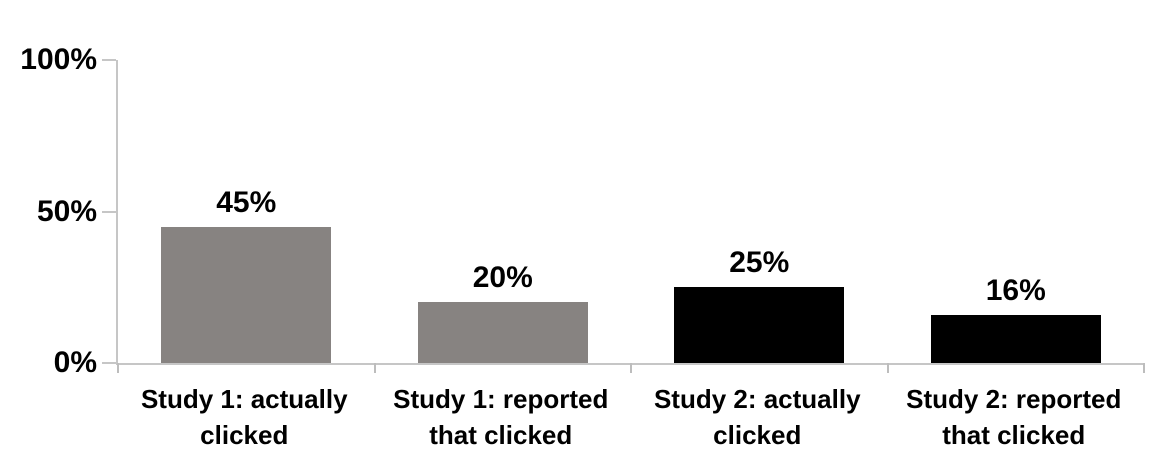 The height and width of the screenshot is (461, 1156). I want to click on bar-group: 16%, so click(1016, 211).